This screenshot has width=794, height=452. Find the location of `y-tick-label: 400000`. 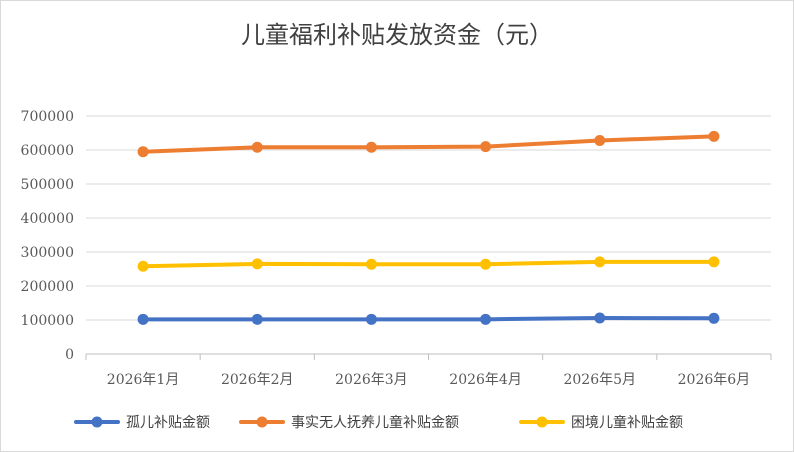

y-tick-label: 400000 is located at coordinates (47, 219).